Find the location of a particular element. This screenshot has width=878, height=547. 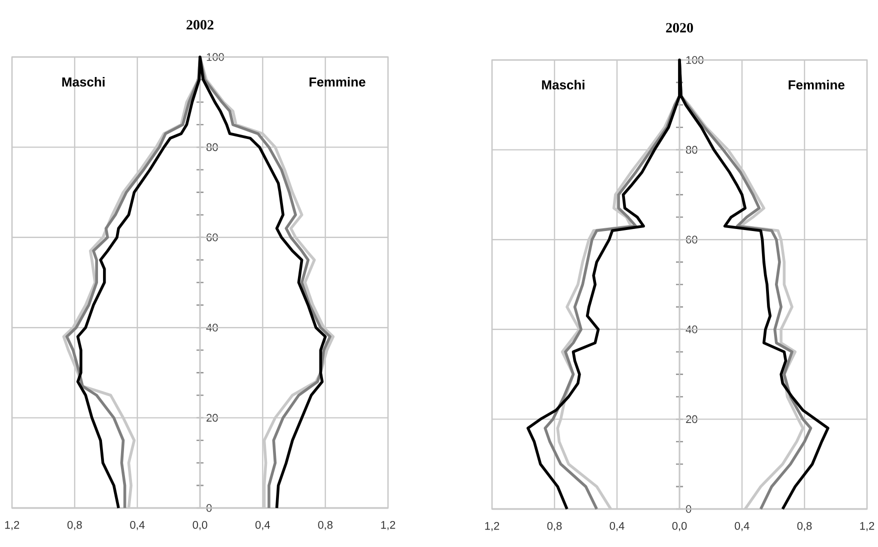

chart-title: 2020 is located at coordinates (679, 27).